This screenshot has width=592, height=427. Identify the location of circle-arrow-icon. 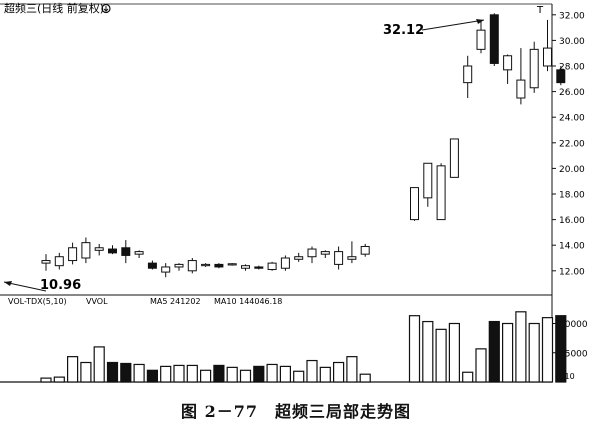
(106, 8).